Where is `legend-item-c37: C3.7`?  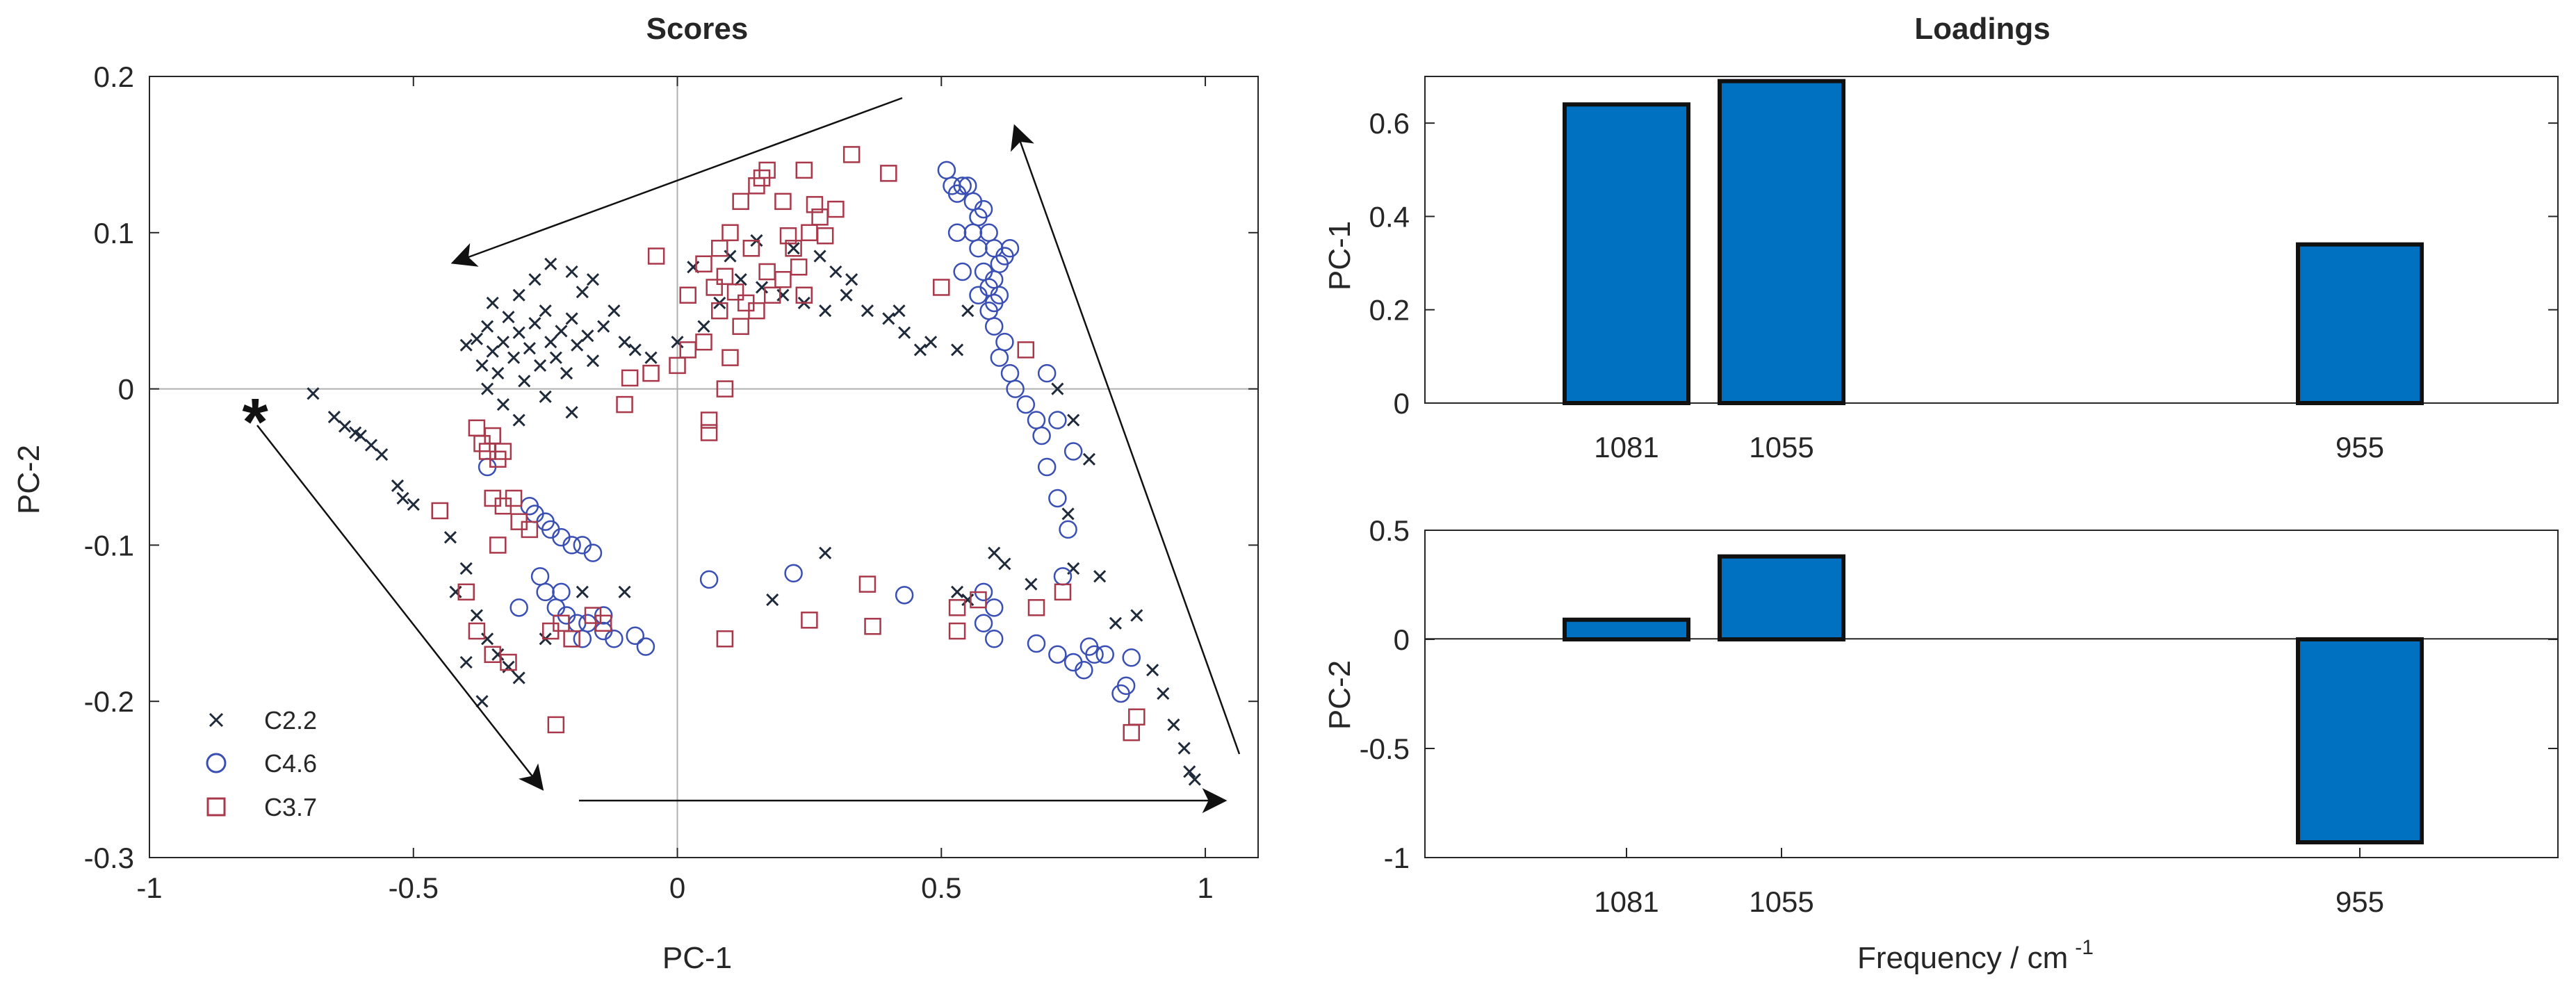
legend-item-c37: C3.7 is located at coordinates (261, 807).